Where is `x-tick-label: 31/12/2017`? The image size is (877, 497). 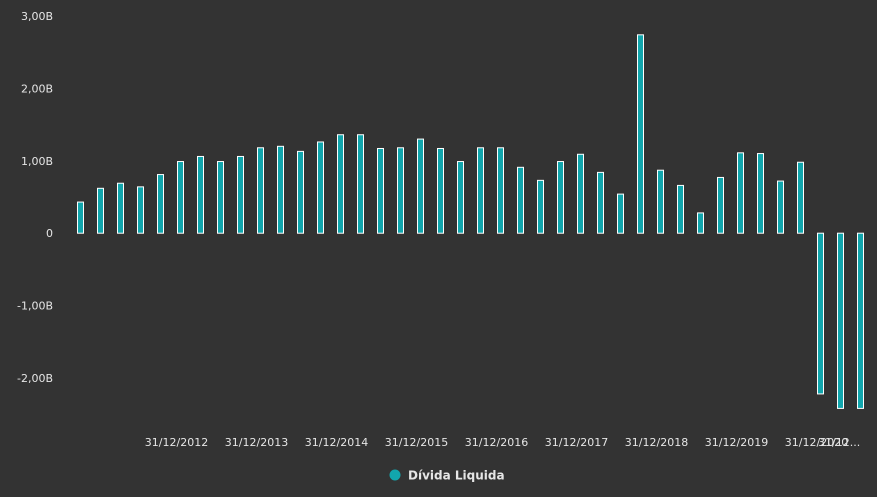 x-tick-label: 31/12/2017 is located at coordinates (576, 442).